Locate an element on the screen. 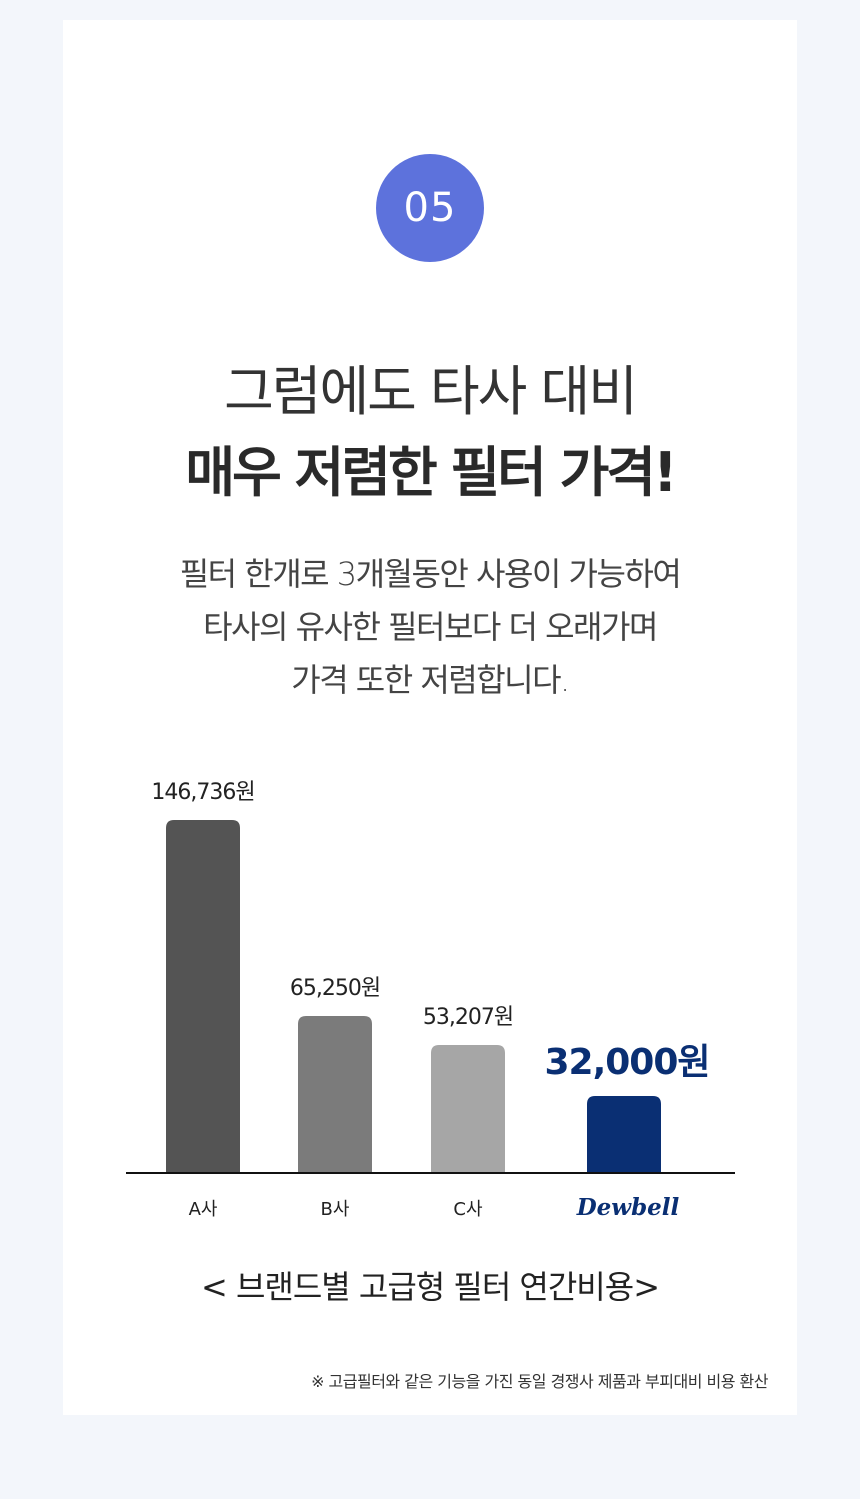 Image resolution: width=860 pixels, height=1499 pixels. category-label-2: B사 is located at coordinates (335, 1209).